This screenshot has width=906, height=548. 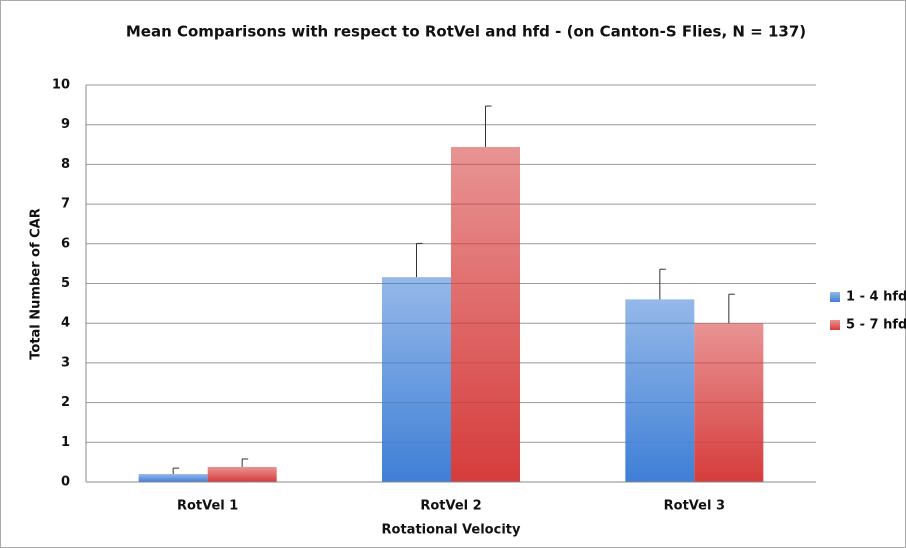 I want to click on x-tick-label: RotVel 1, so click(x=207, y=506).